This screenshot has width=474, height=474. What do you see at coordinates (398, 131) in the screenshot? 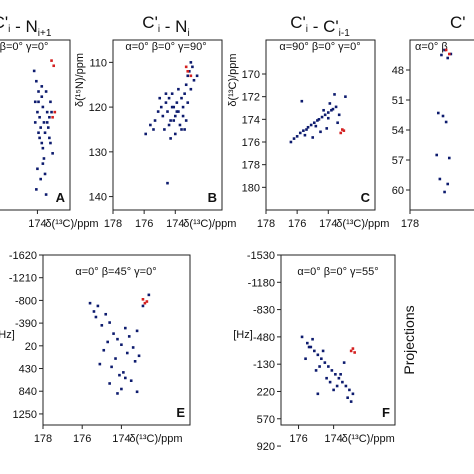
I see `y-tick-label: 54` at bounding box center [398, 131].